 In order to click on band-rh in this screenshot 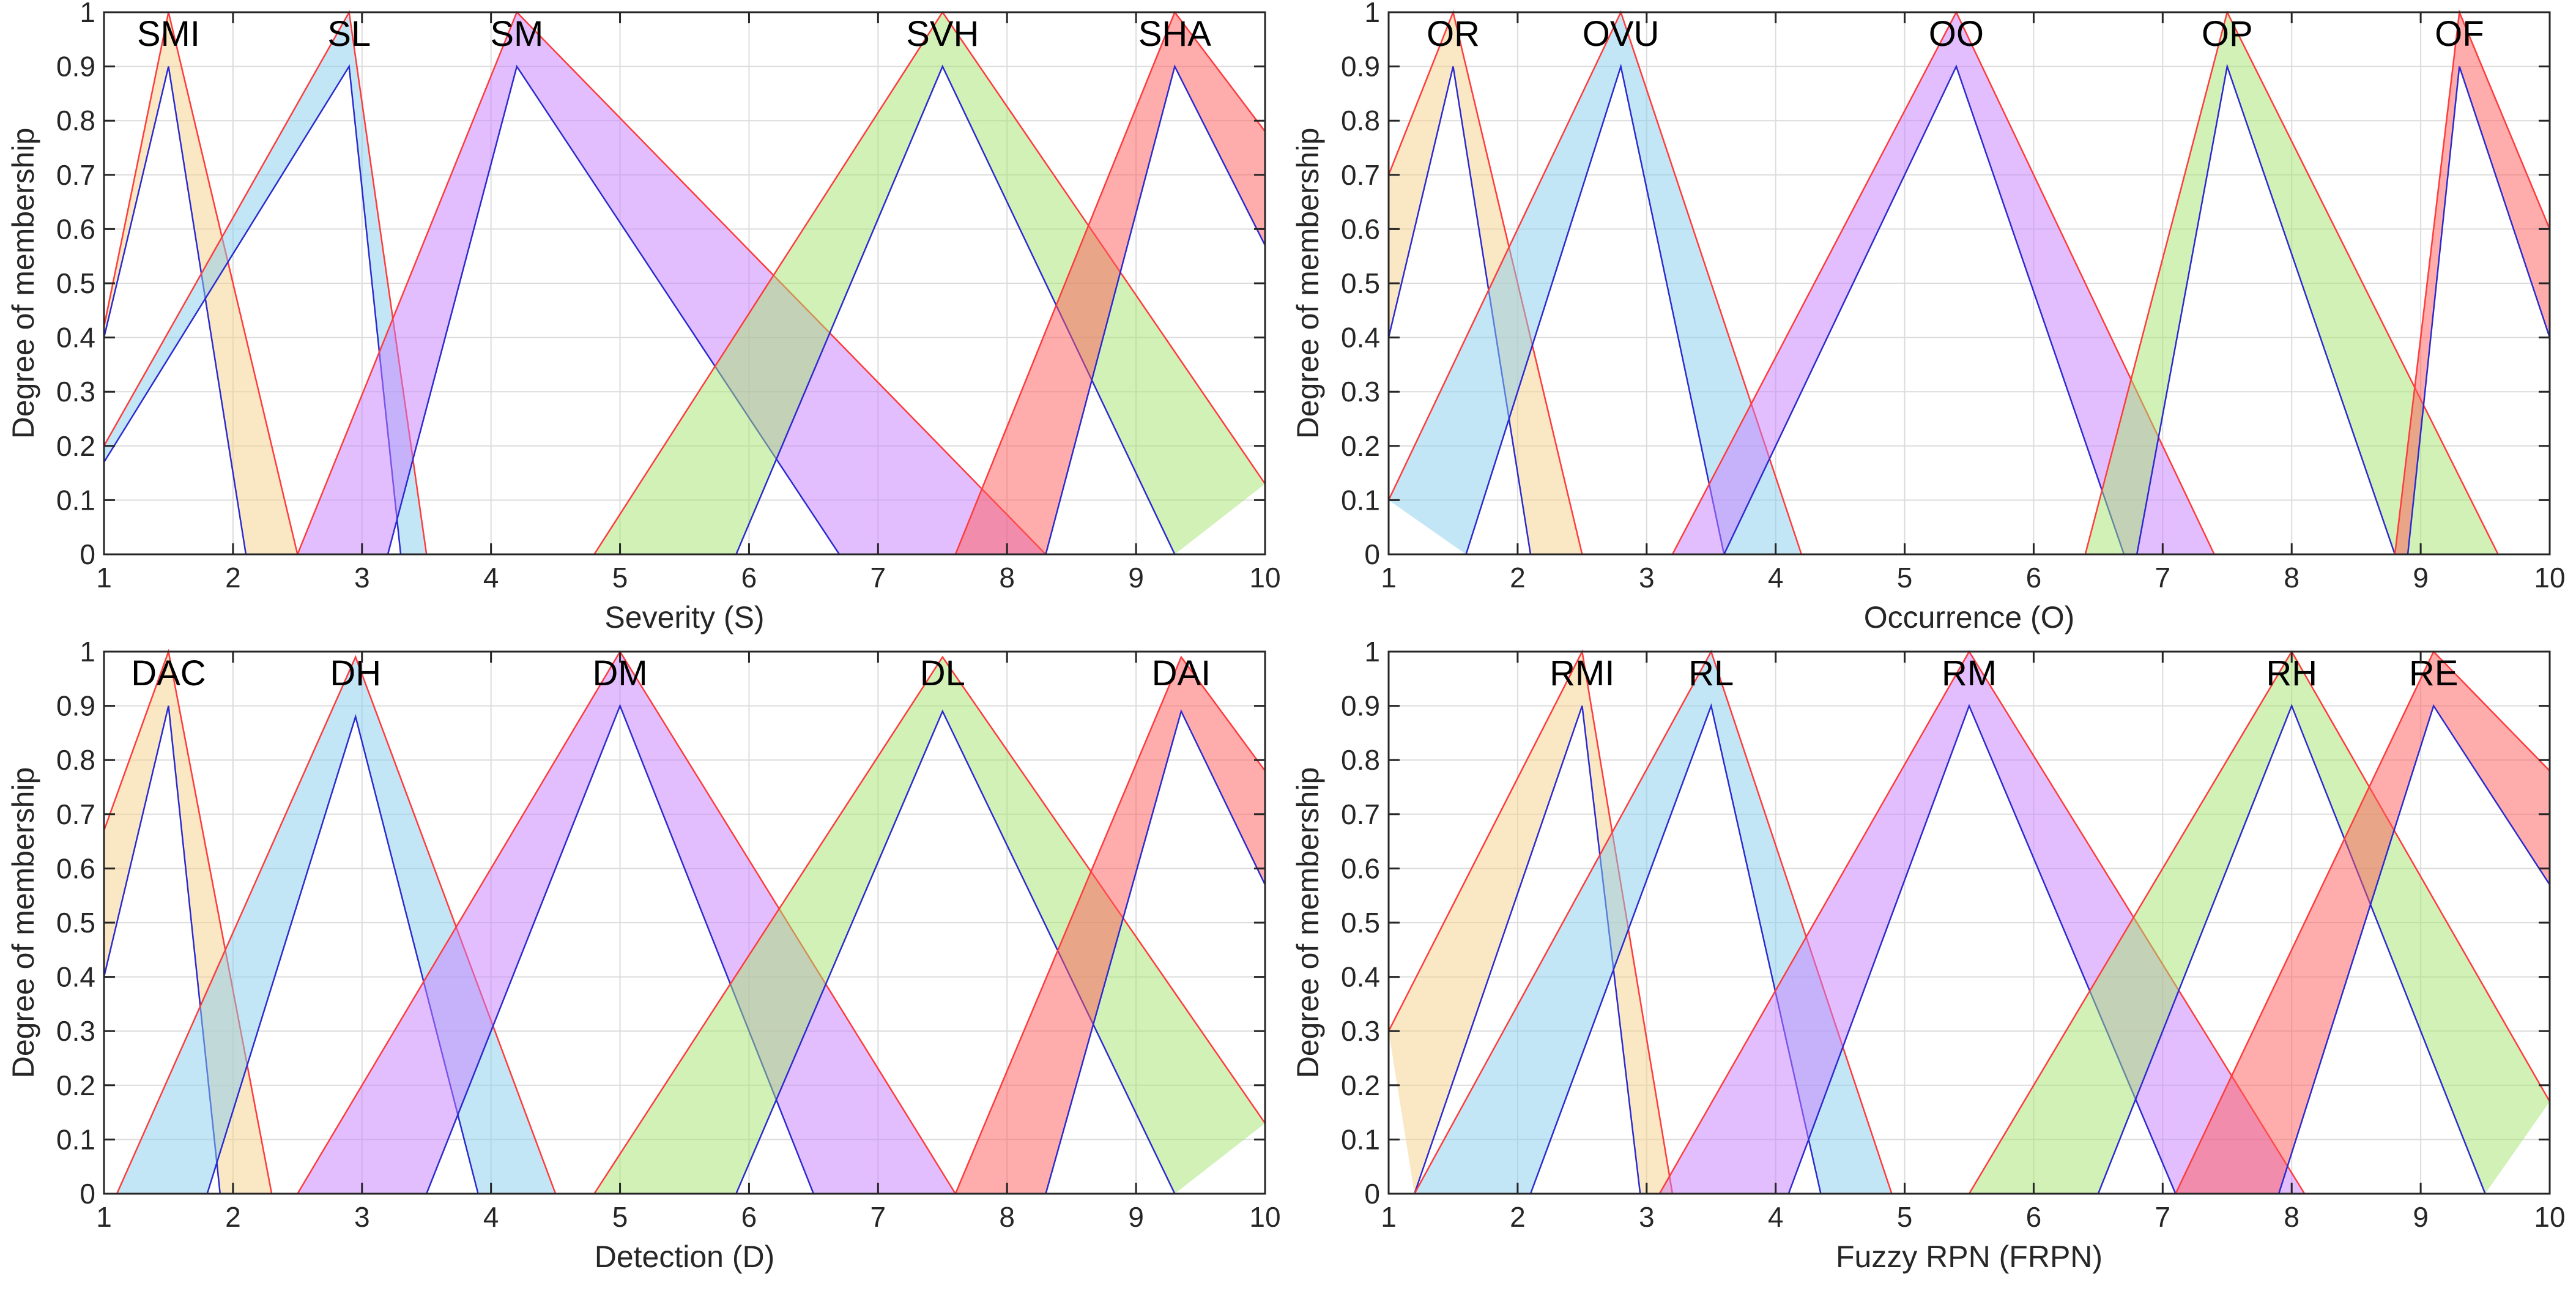, I will do `click(2259, 923)`.